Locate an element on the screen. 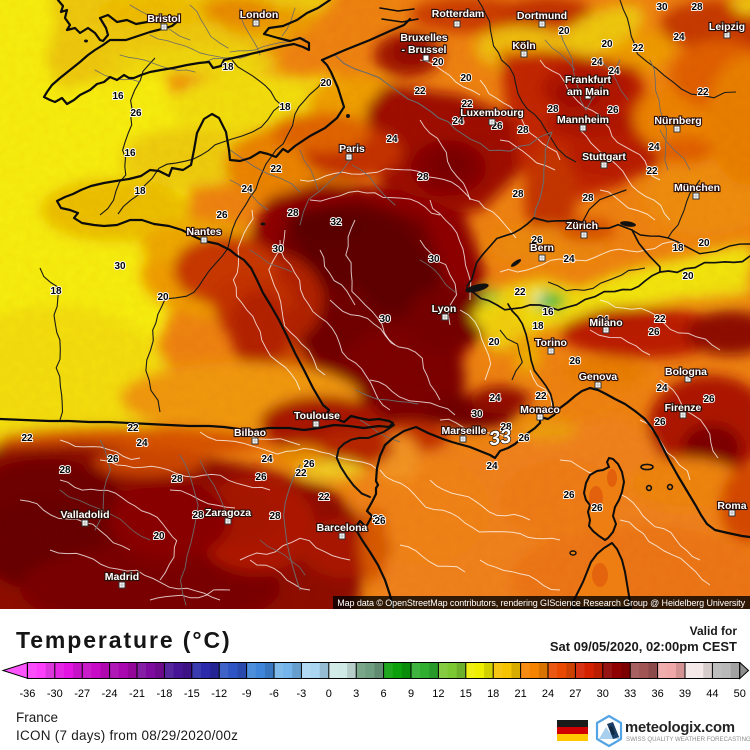 The height and width of the screenshot is (750, 750). svg-text: Genova is located at coordinates (598, 377).